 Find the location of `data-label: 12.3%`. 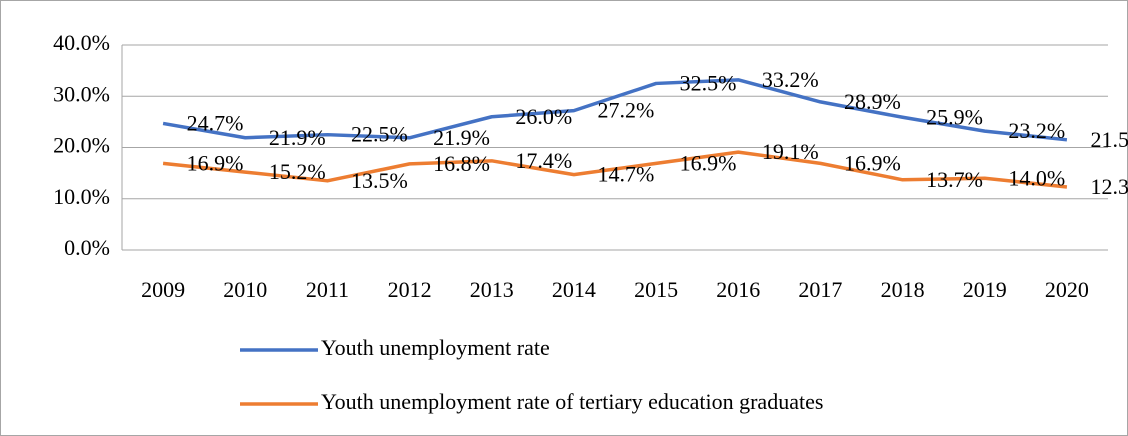

data-label: 12.3% is located at coordinates (1109, 186).